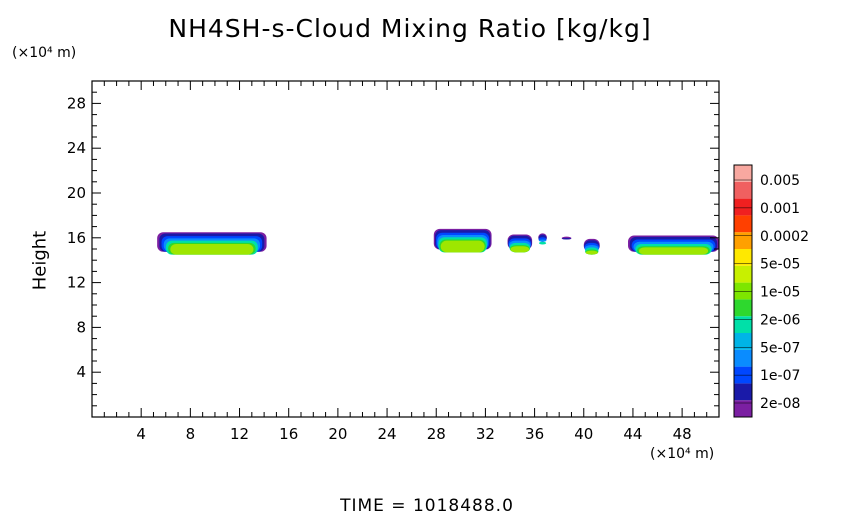  What do you see at coordinates (239, 434) in the screenshot?
I see `x-tick-label: 12` at bounding box center [239, 434].